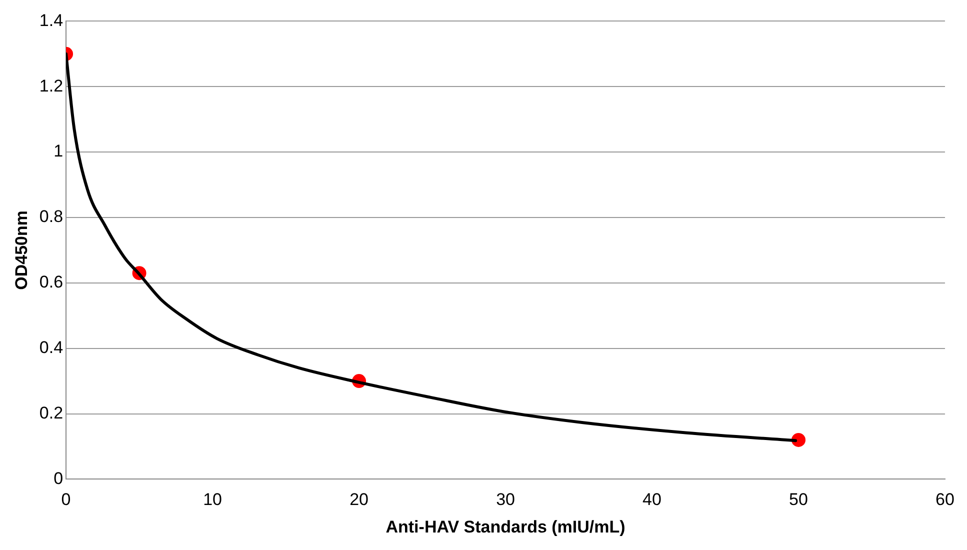  What do you see at coordinates (212, 500) in the screenshot?
I see `x-tick-label: 10` at bounding box center [212, 500].